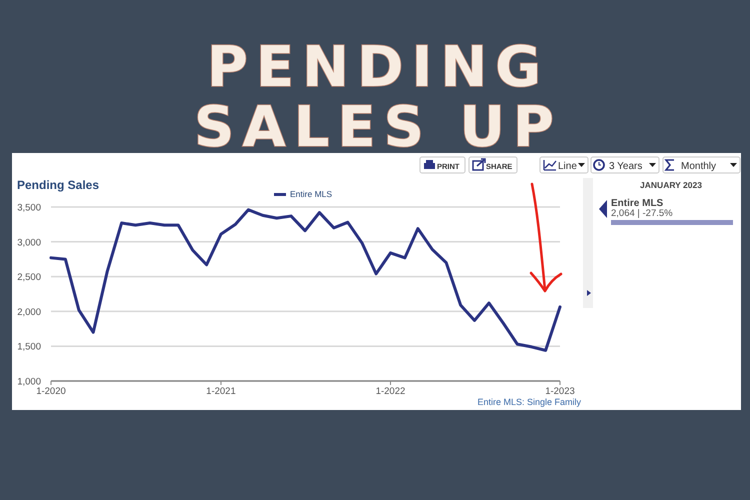 The image size is (750, 500). What do you see at coordinates (29, 242) in the screenshot?
I see `y-tick-label: 3,000` at bounding box center [29, 242].